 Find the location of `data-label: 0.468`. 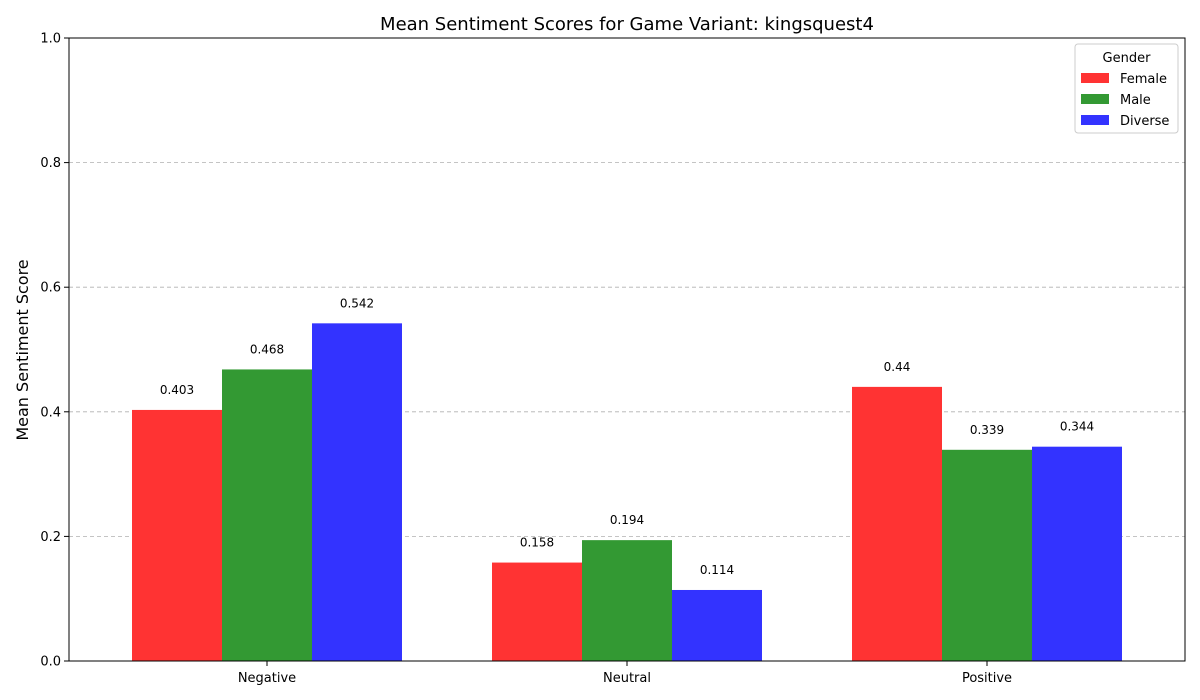

data-label: 0.468 is located at coordinates (267, 349).